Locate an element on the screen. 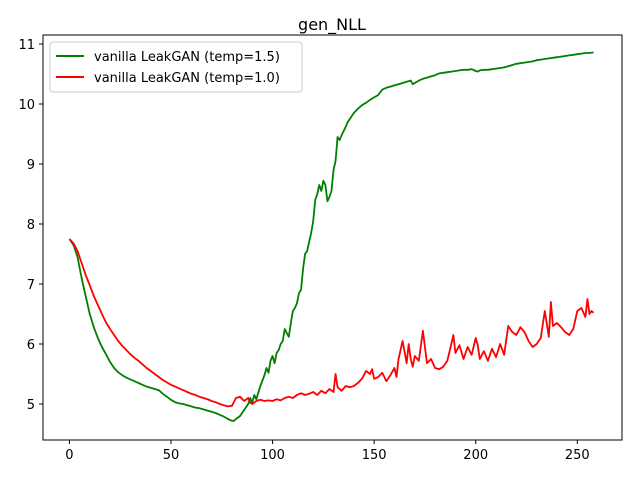 This screenshot has width=640, height=480. legend-box is located at coordinates (176, 67).